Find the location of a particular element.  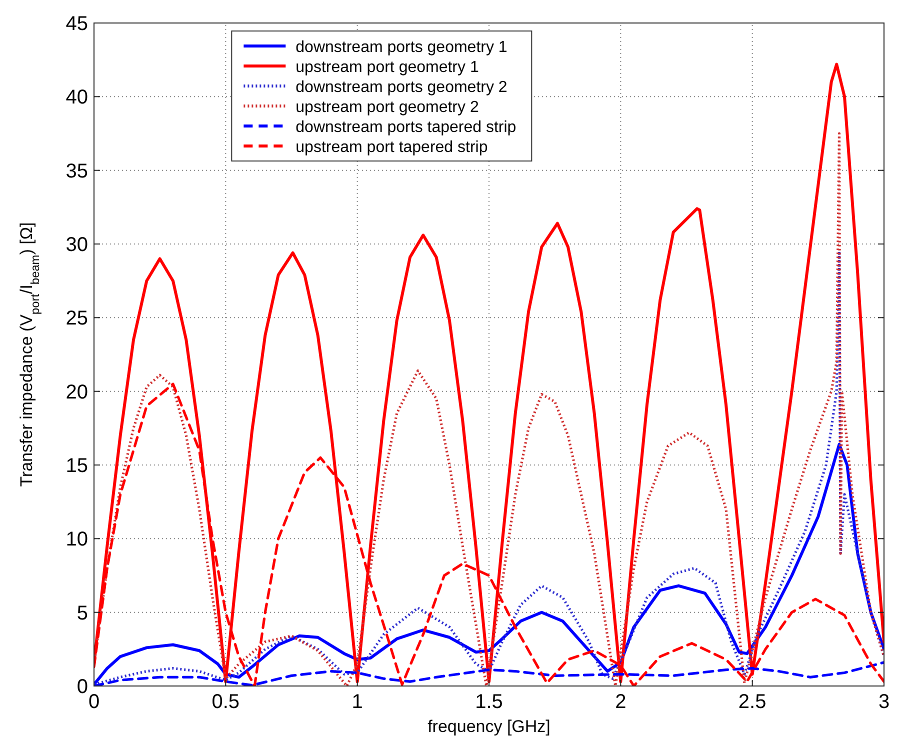

x-tick-label: 2.5 is located at coordinates (752, 702).